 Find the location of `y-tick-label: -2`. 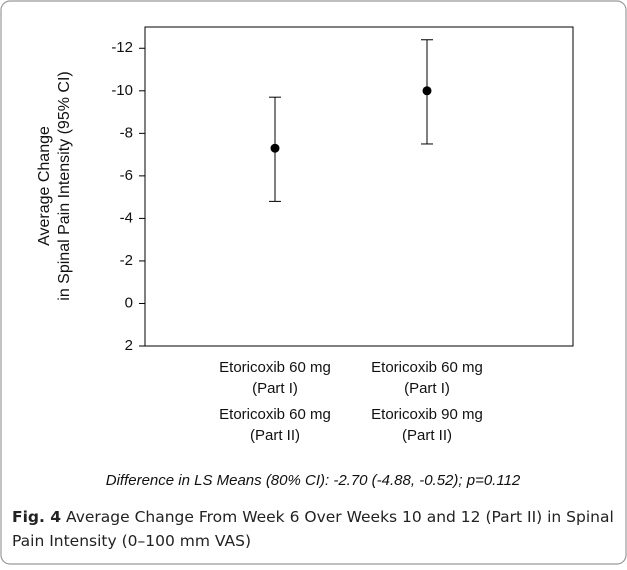

y-tick-label: -2 is located at coordinates (126, 260).